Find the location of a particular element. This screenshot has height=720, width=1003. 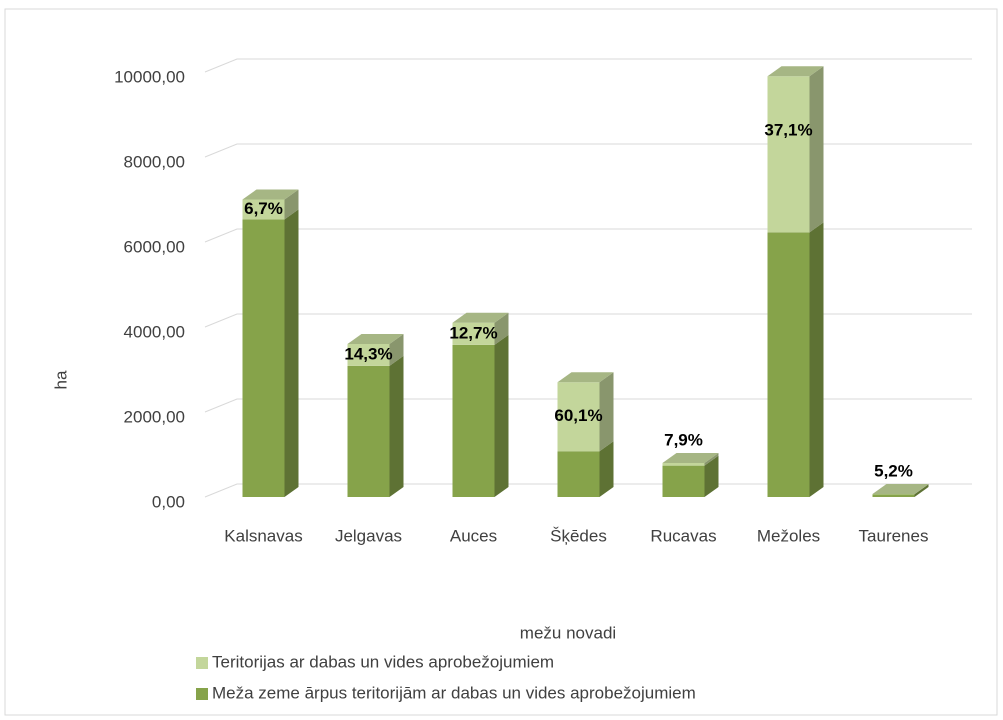

data-label: 5,2% is located at coordinates (893, 471).